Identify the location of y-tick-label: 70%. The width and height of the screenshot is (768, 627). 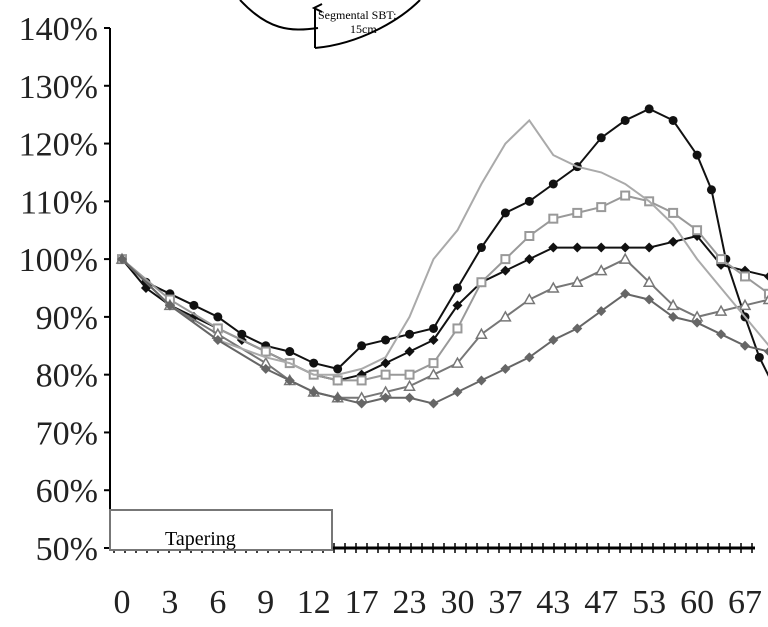
(67, 433).